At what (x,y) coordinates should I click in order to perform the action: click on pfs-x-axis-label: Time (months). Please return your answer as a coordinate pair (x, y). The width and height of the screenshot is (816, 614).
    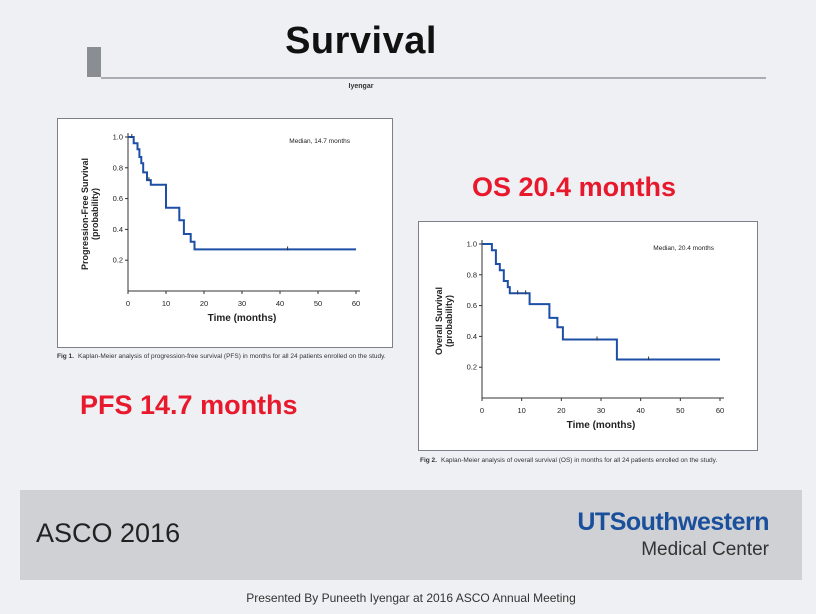
    Looking at the image, I should click on (242, 318).